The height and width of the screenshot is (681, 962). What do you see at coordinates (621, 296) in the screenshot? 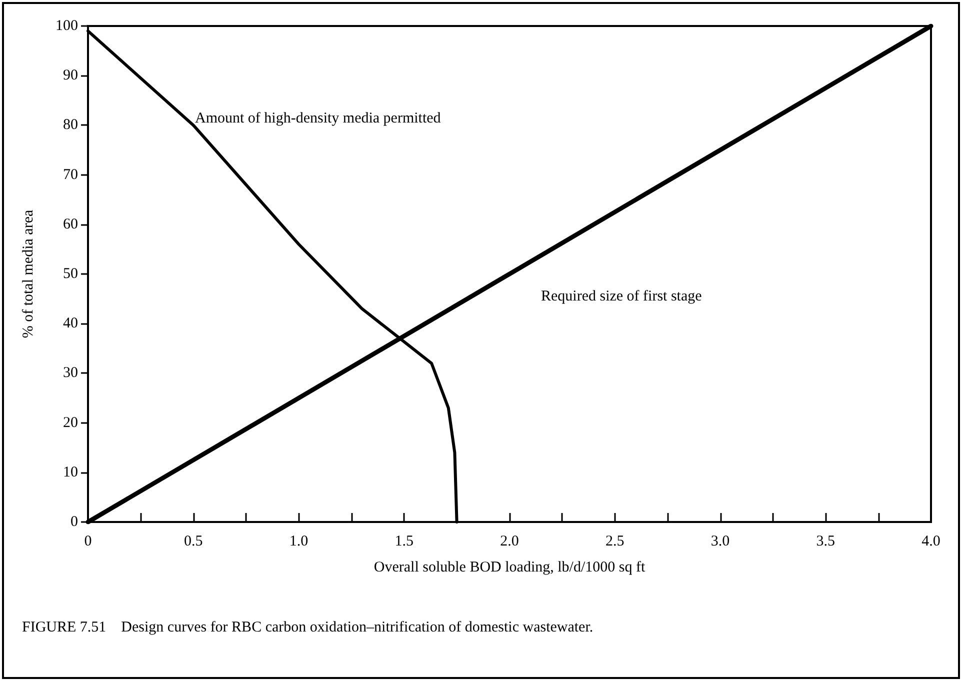
I see `series-label: Required size of first stage` at bounding box center [621, 296].